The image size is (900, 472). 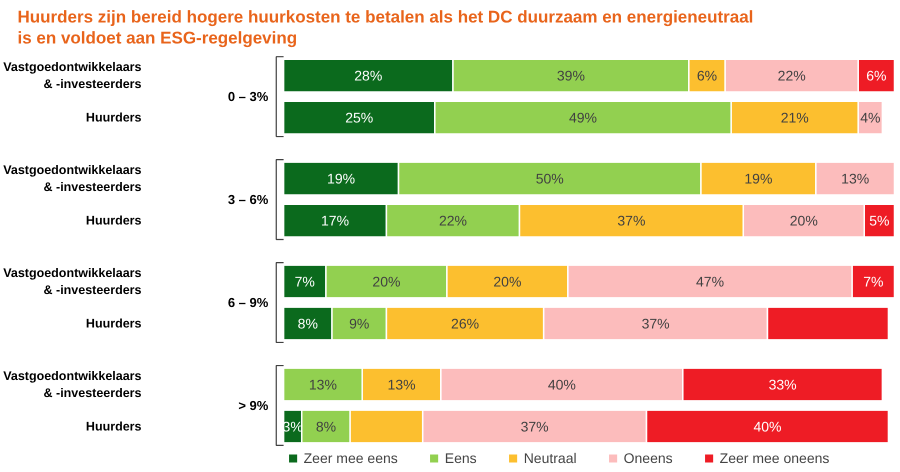 I want to click on text: 0 – 3%, so click(x=248, y=96).